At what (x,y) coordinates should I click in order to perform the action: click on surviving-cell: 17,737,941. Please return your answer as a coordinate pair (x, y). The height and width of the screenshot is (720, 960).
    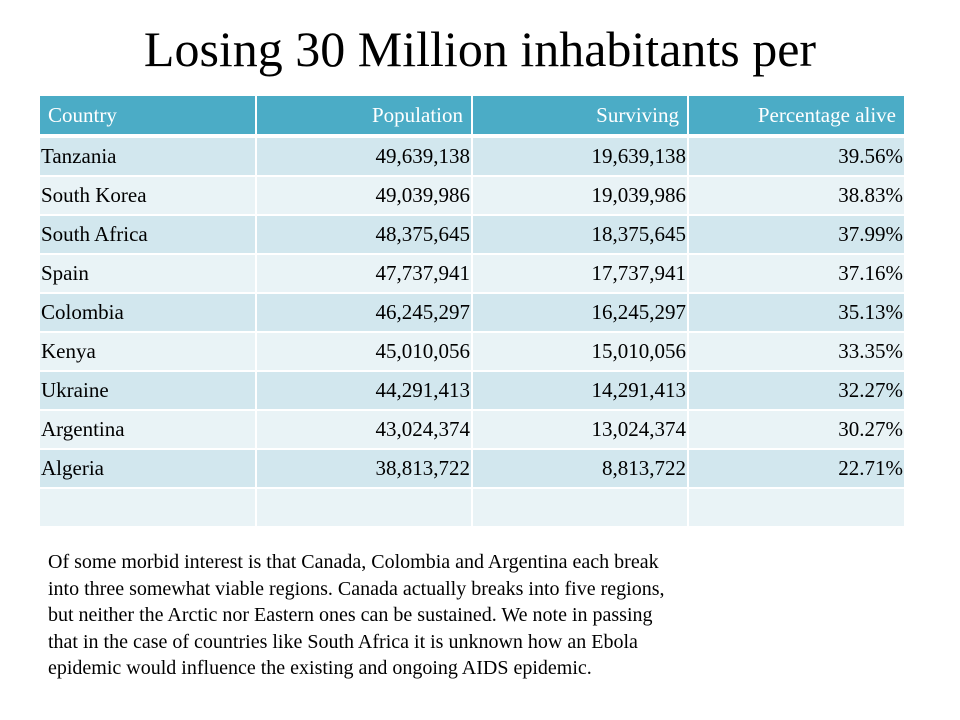
    Looking at the image, I should click on (580, 274).